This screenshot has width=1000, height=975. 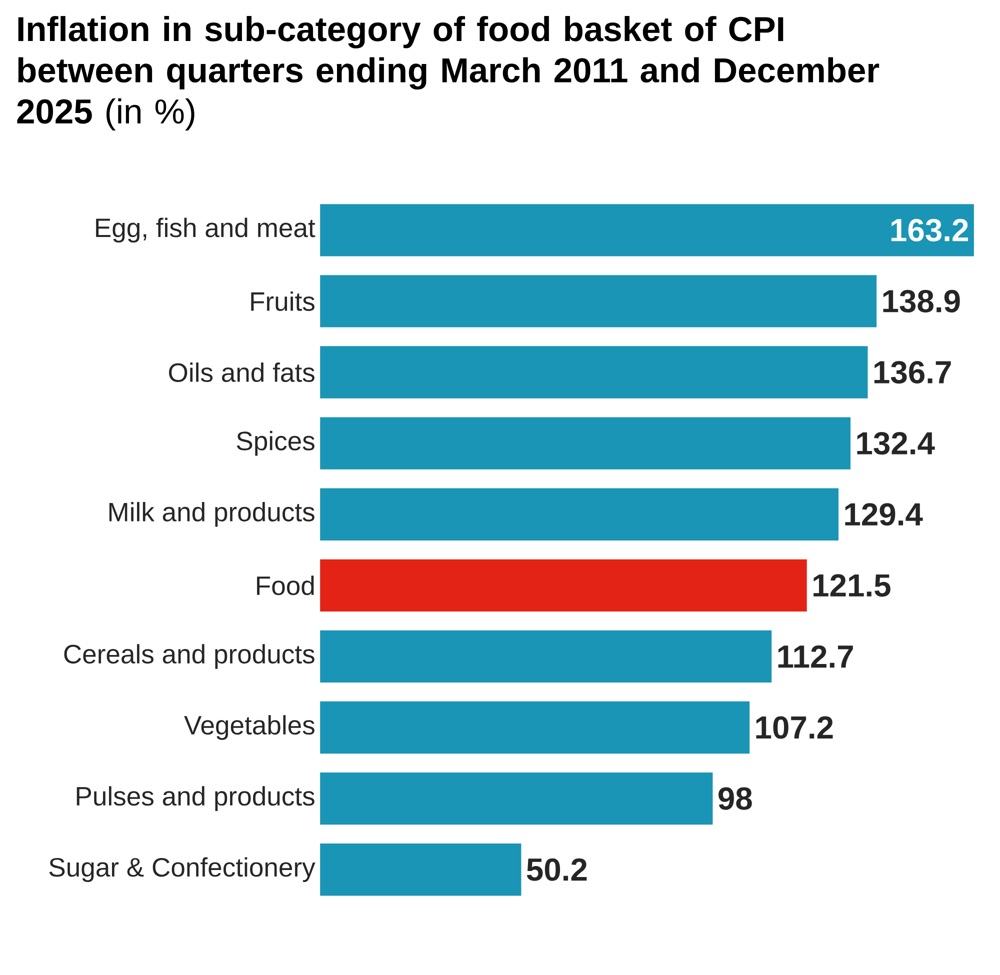 What do you see at coordinates (206, 230) in the screenshot?
I see `y-tick-label: Egg, fish and meat` at bounding box center [206, 230].